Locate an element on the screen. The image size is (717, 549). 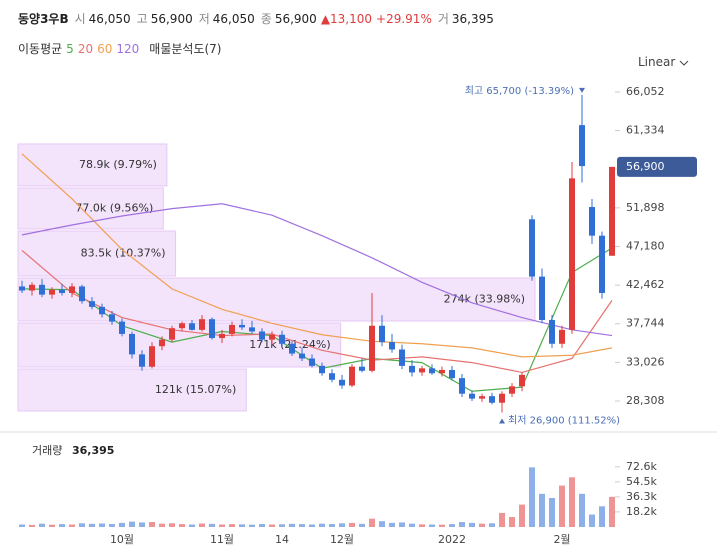
last-price-label: 56,900 is located at coordinates (645, 166).